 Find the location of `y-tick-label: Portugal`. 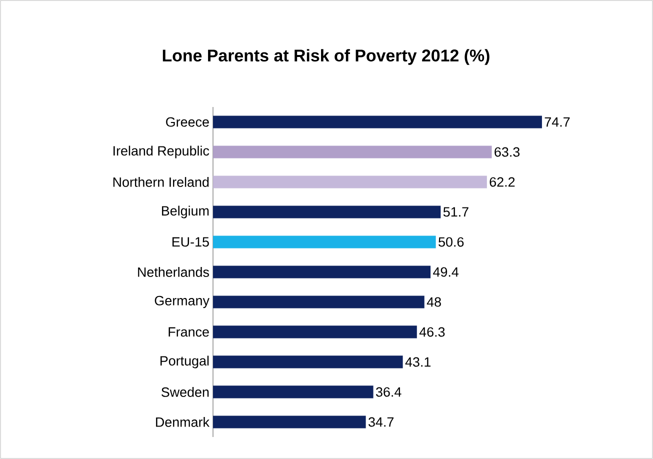

y-tick-label: Portugal is located at coordinates (184, 362).